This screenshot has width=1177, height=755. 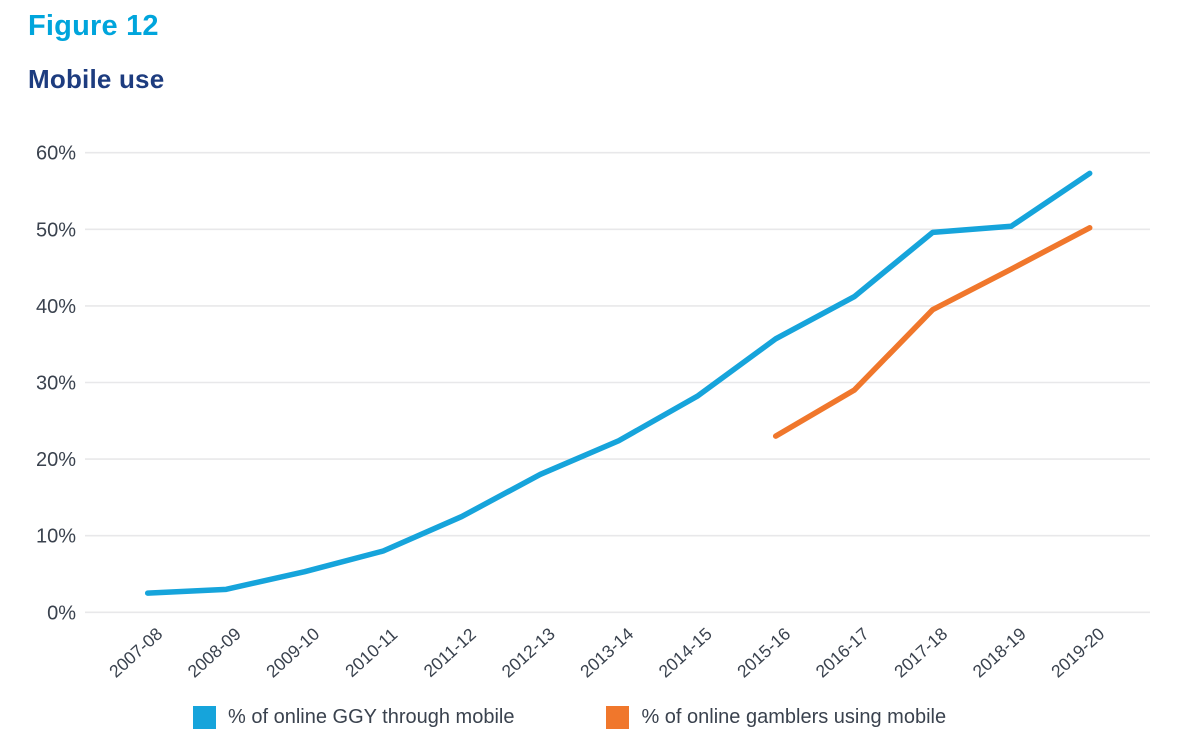 I want to click on legend-swatch-ggy-icon, so click(x=204, y=717).